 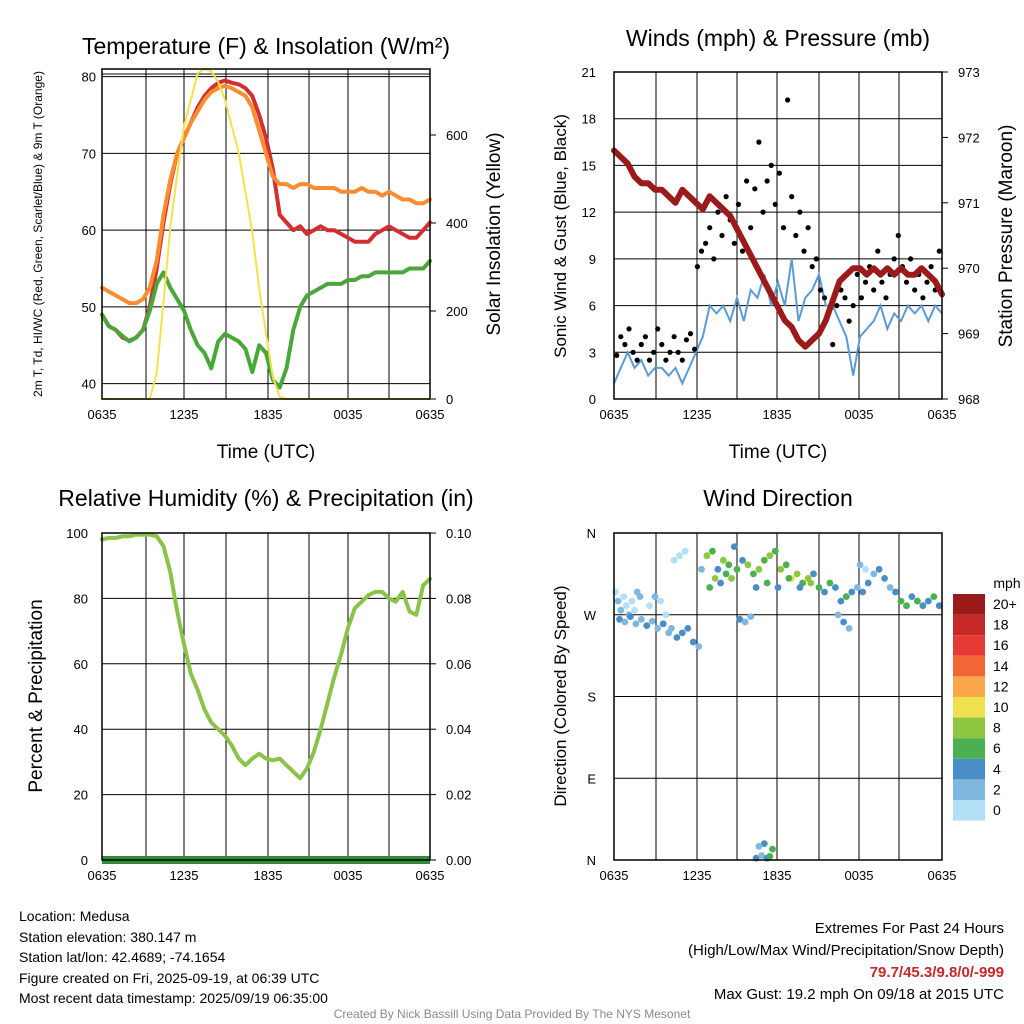 I want to click on y2-tick-label: 400, so click(x=457, y=223).